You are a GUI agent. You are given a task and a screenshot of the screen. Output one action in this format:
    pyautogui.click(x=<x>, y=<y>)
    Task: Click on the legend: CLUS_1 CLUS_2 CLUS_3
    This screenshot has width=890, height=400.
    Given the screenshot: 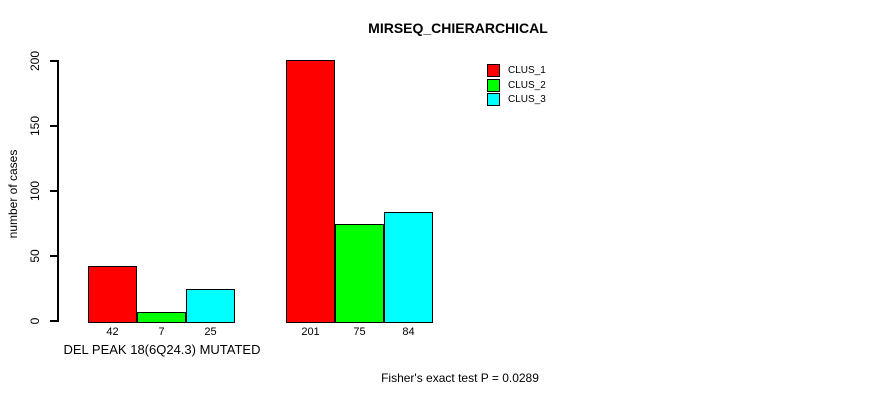 What is the action you would take?
    pyautogui.click(x=516, y=86)
    